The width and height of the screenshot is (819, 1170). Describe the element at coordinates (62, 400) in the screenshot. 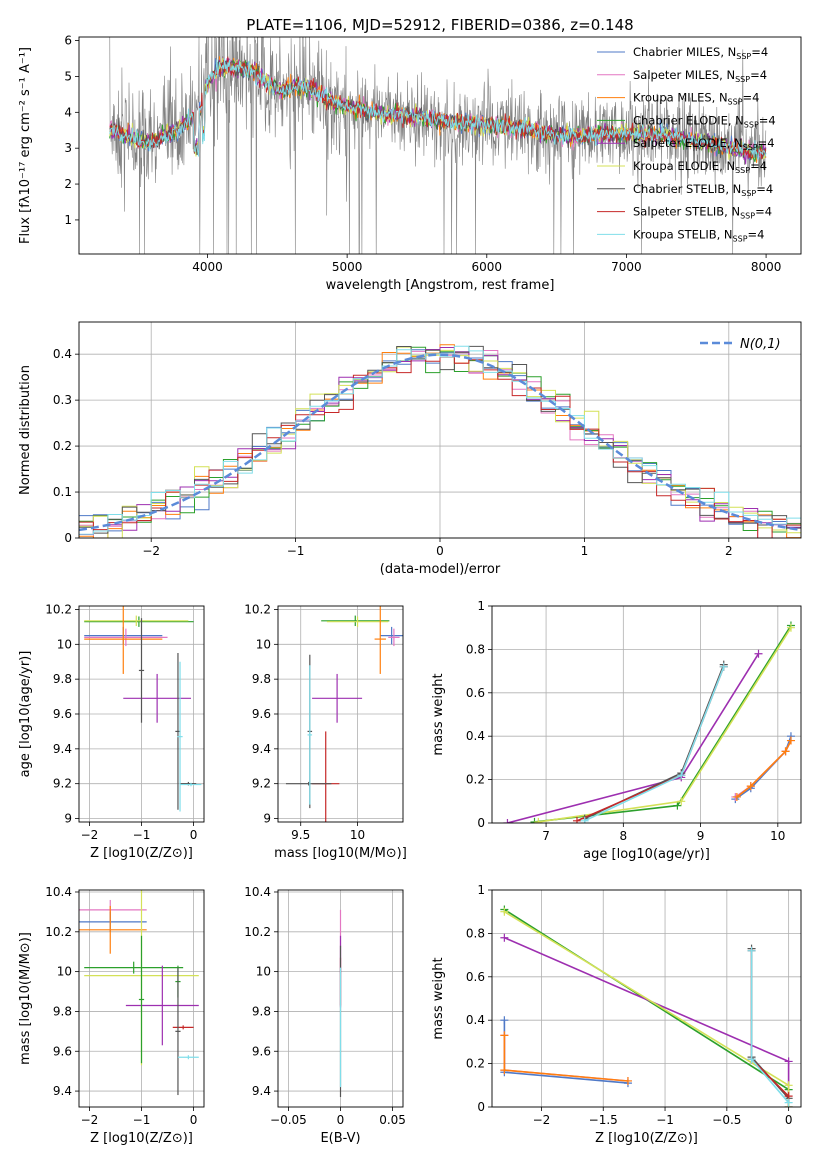

I see `y-tick-label: 0.3` at that location.